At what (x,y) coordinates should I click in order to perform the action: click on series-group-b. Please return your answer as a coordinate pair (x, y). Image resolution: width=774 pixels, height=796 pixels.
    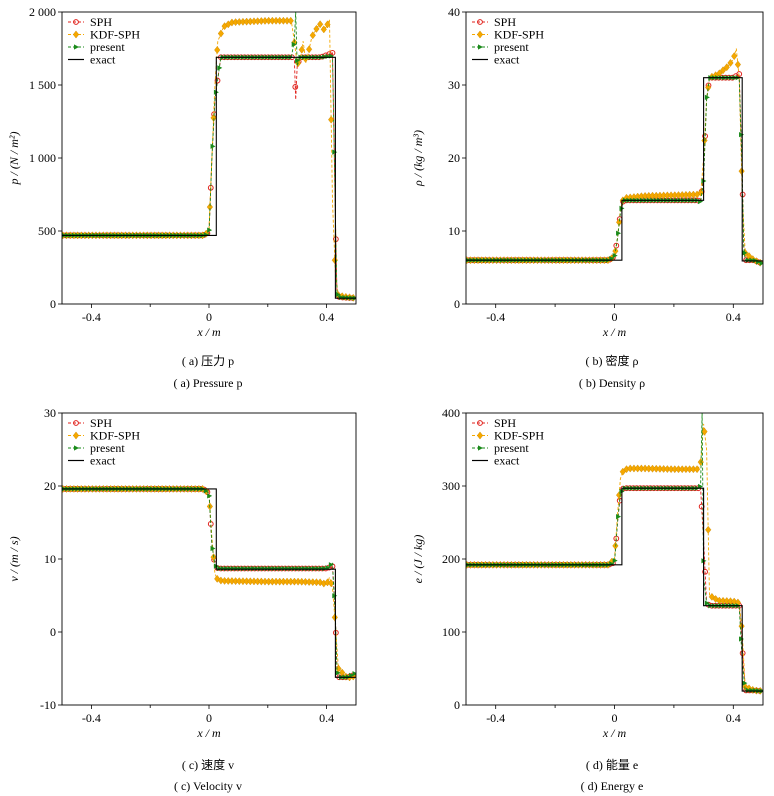
    Looking at the image, I should click on (614, 157).